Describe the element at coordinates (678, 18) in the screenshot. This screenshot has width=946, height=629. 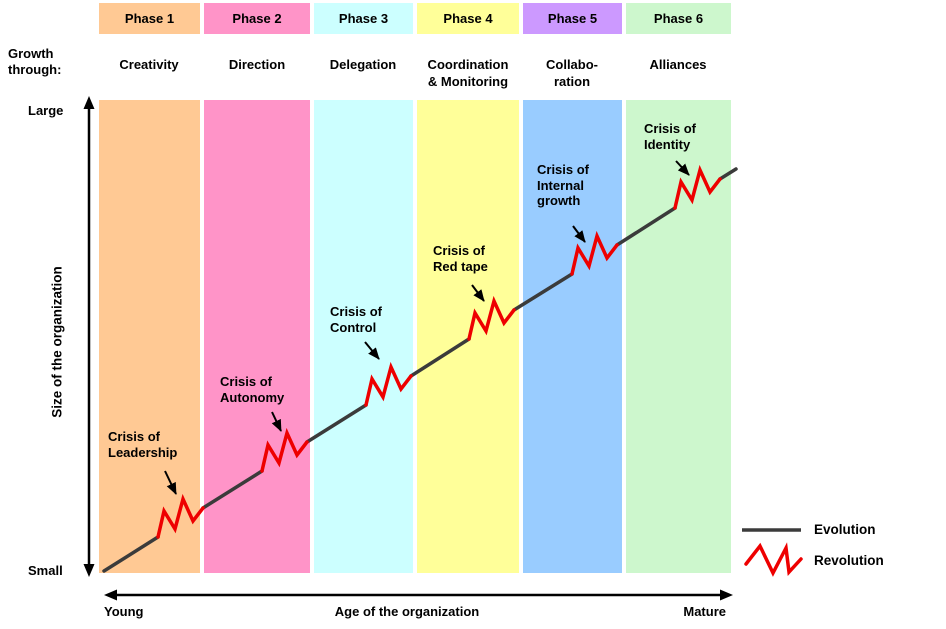
I see `phase-header-box-6: Phase 6` at that location.